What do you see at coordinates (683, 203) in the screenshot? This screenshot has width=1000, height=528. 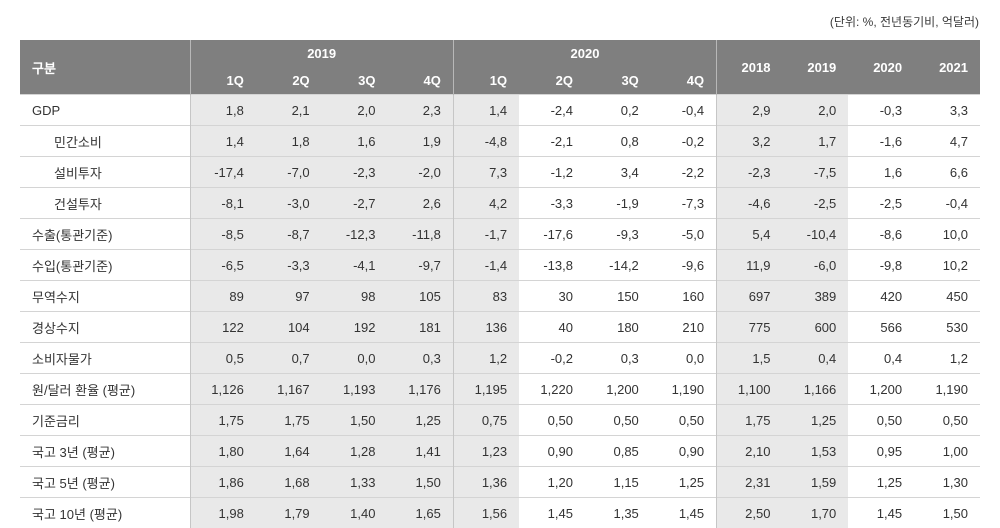 I see `value-cell: -7,3` at bounding box center [683, 203].